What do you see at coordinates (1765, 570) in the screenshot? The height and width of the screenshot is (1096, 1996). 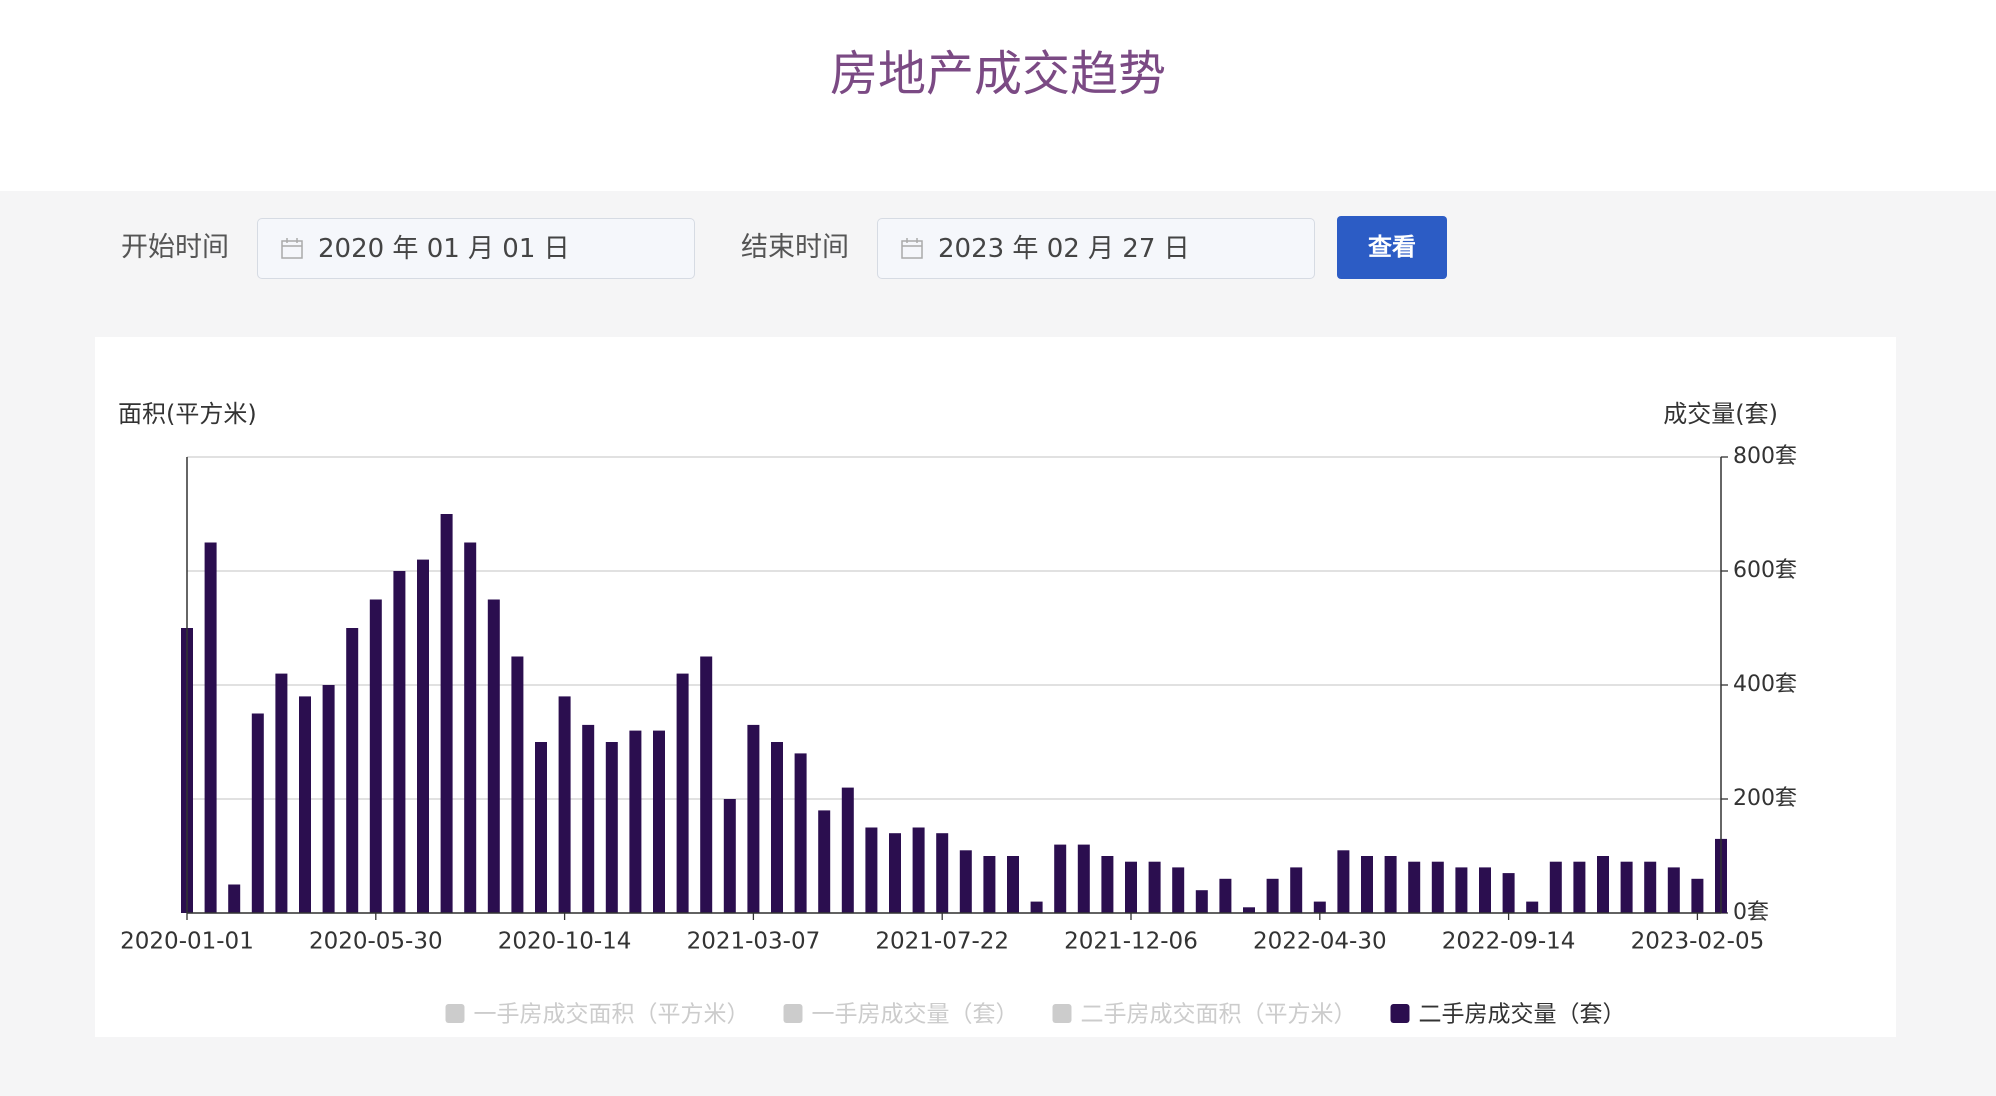 I see `y2-tick-label: 600套` at bounding box center [1765, 570].